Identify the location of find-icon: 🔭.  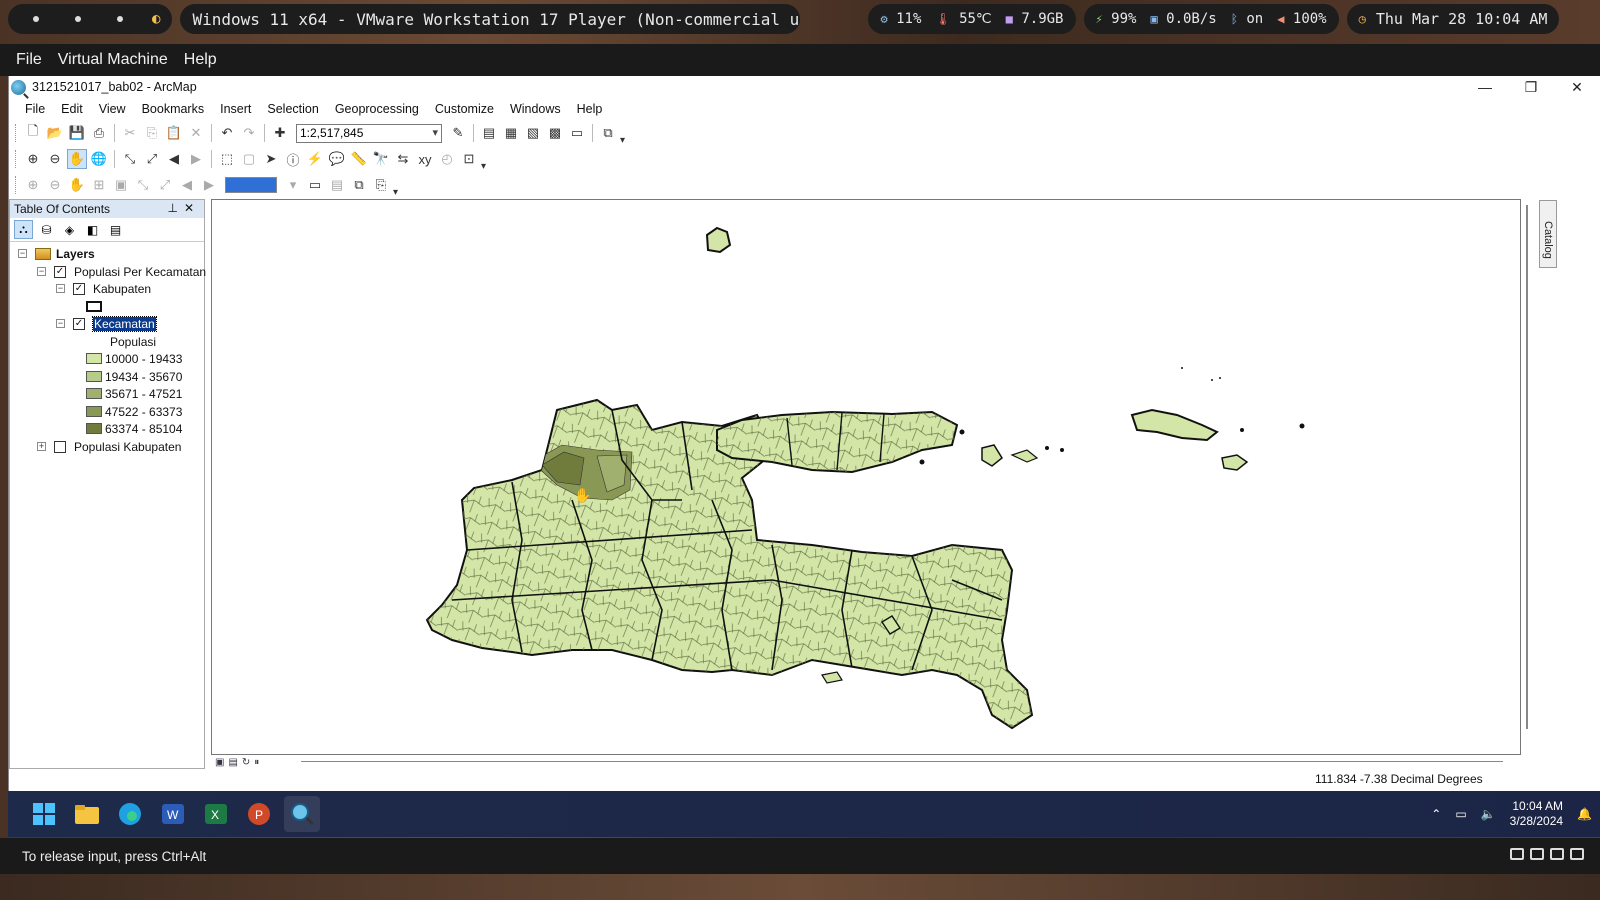
(381, 158).